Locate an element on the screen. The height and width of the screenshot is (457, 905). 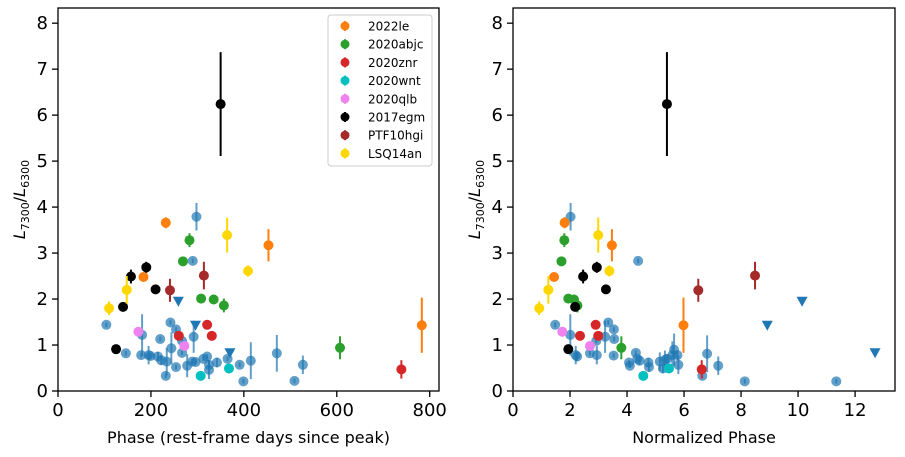
legend-label: 2020wnt is located at coordinates (394, 81).